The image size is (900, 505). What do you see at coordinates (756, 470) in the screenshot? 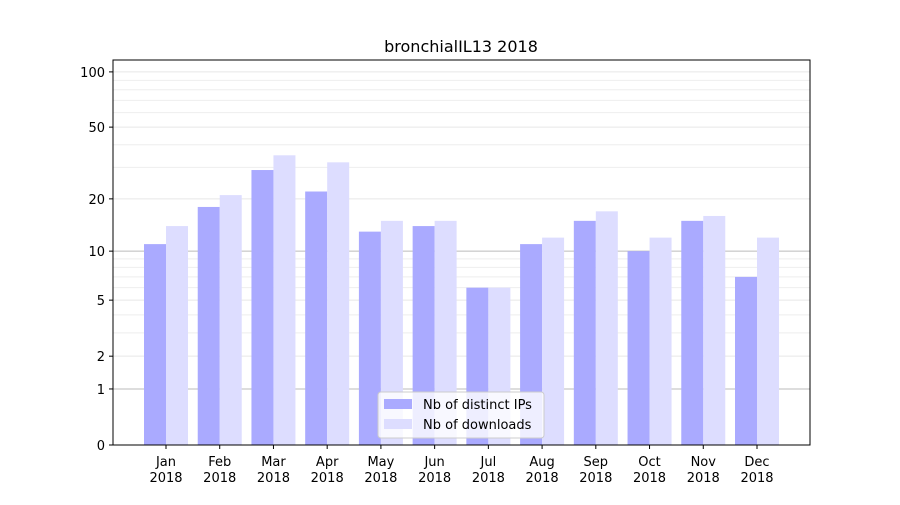
I see `x-tick-label: Dec 2018` at bounding box center [756, 470].